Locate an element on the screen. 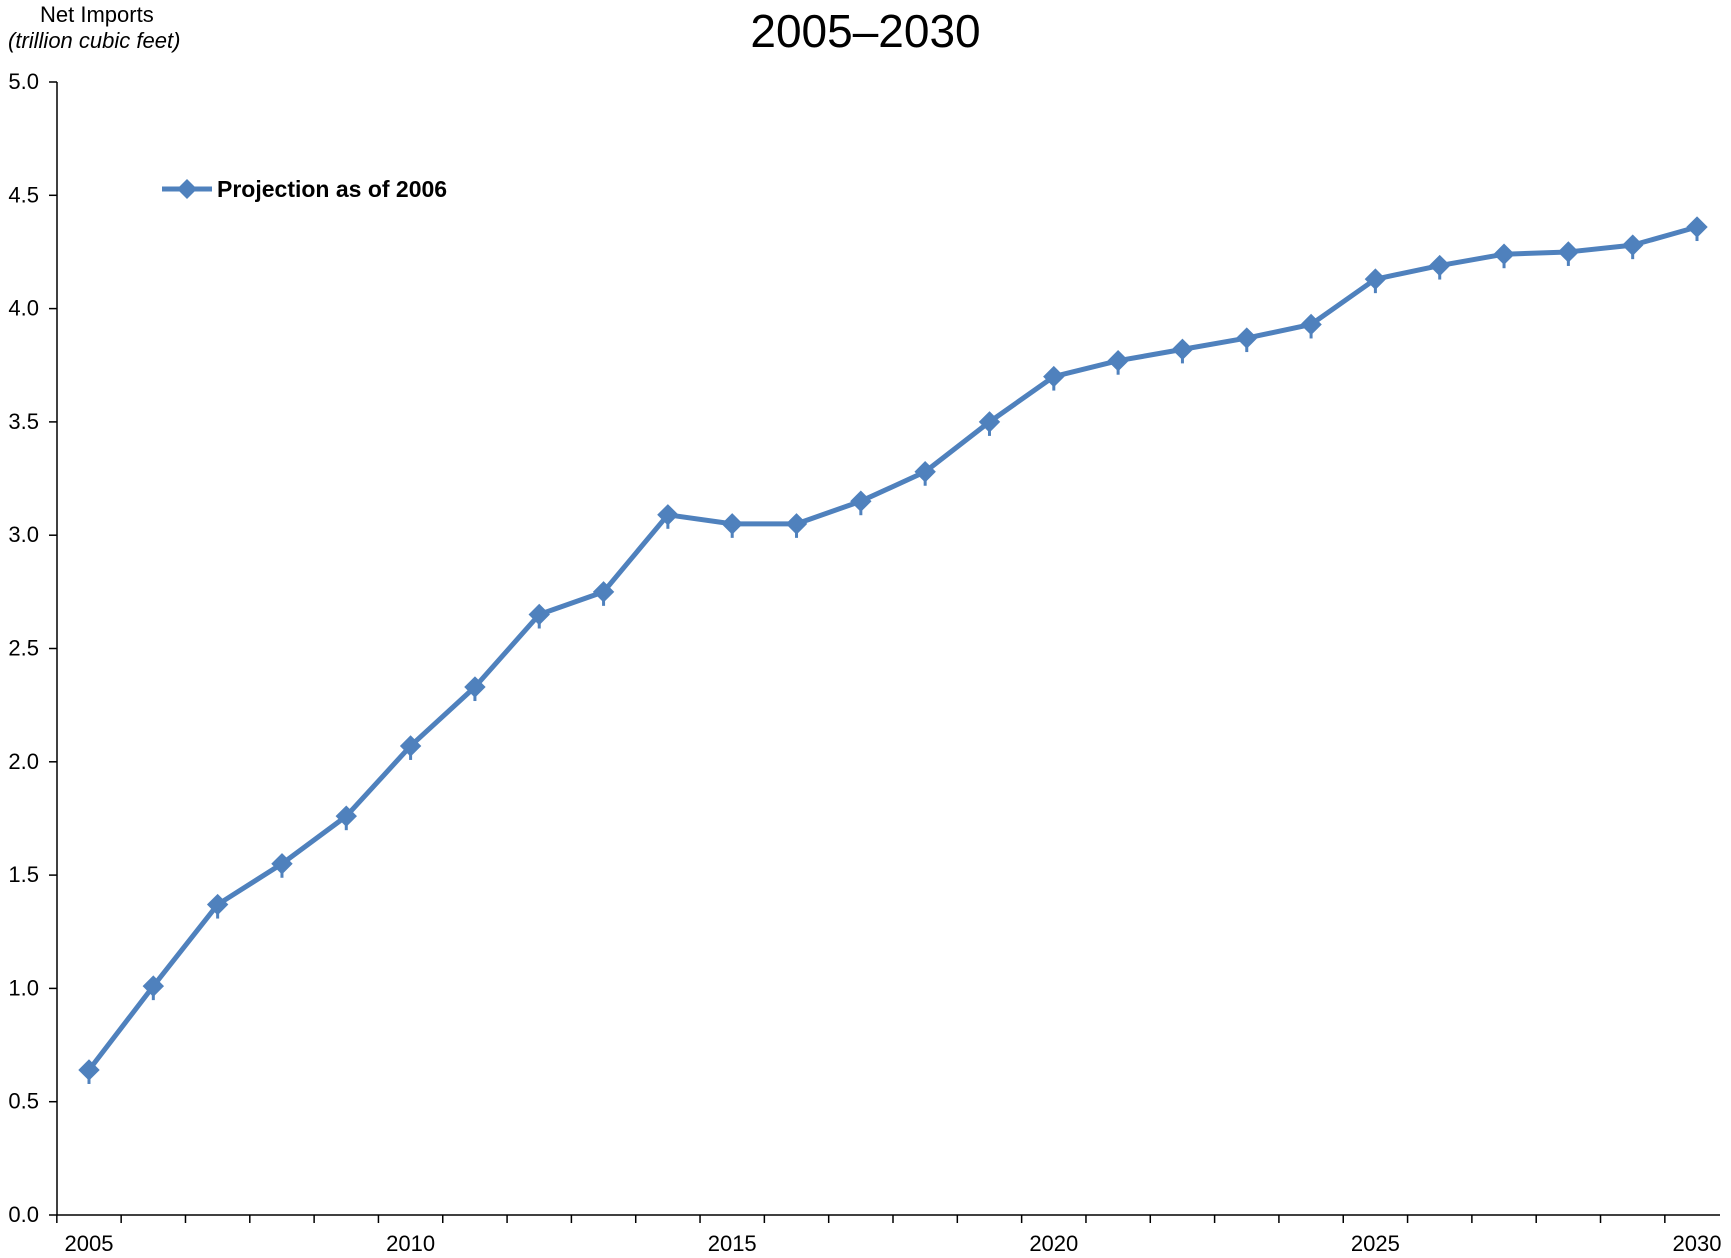  x-tick-label: 2015 is located at coordinates (732, 1243).